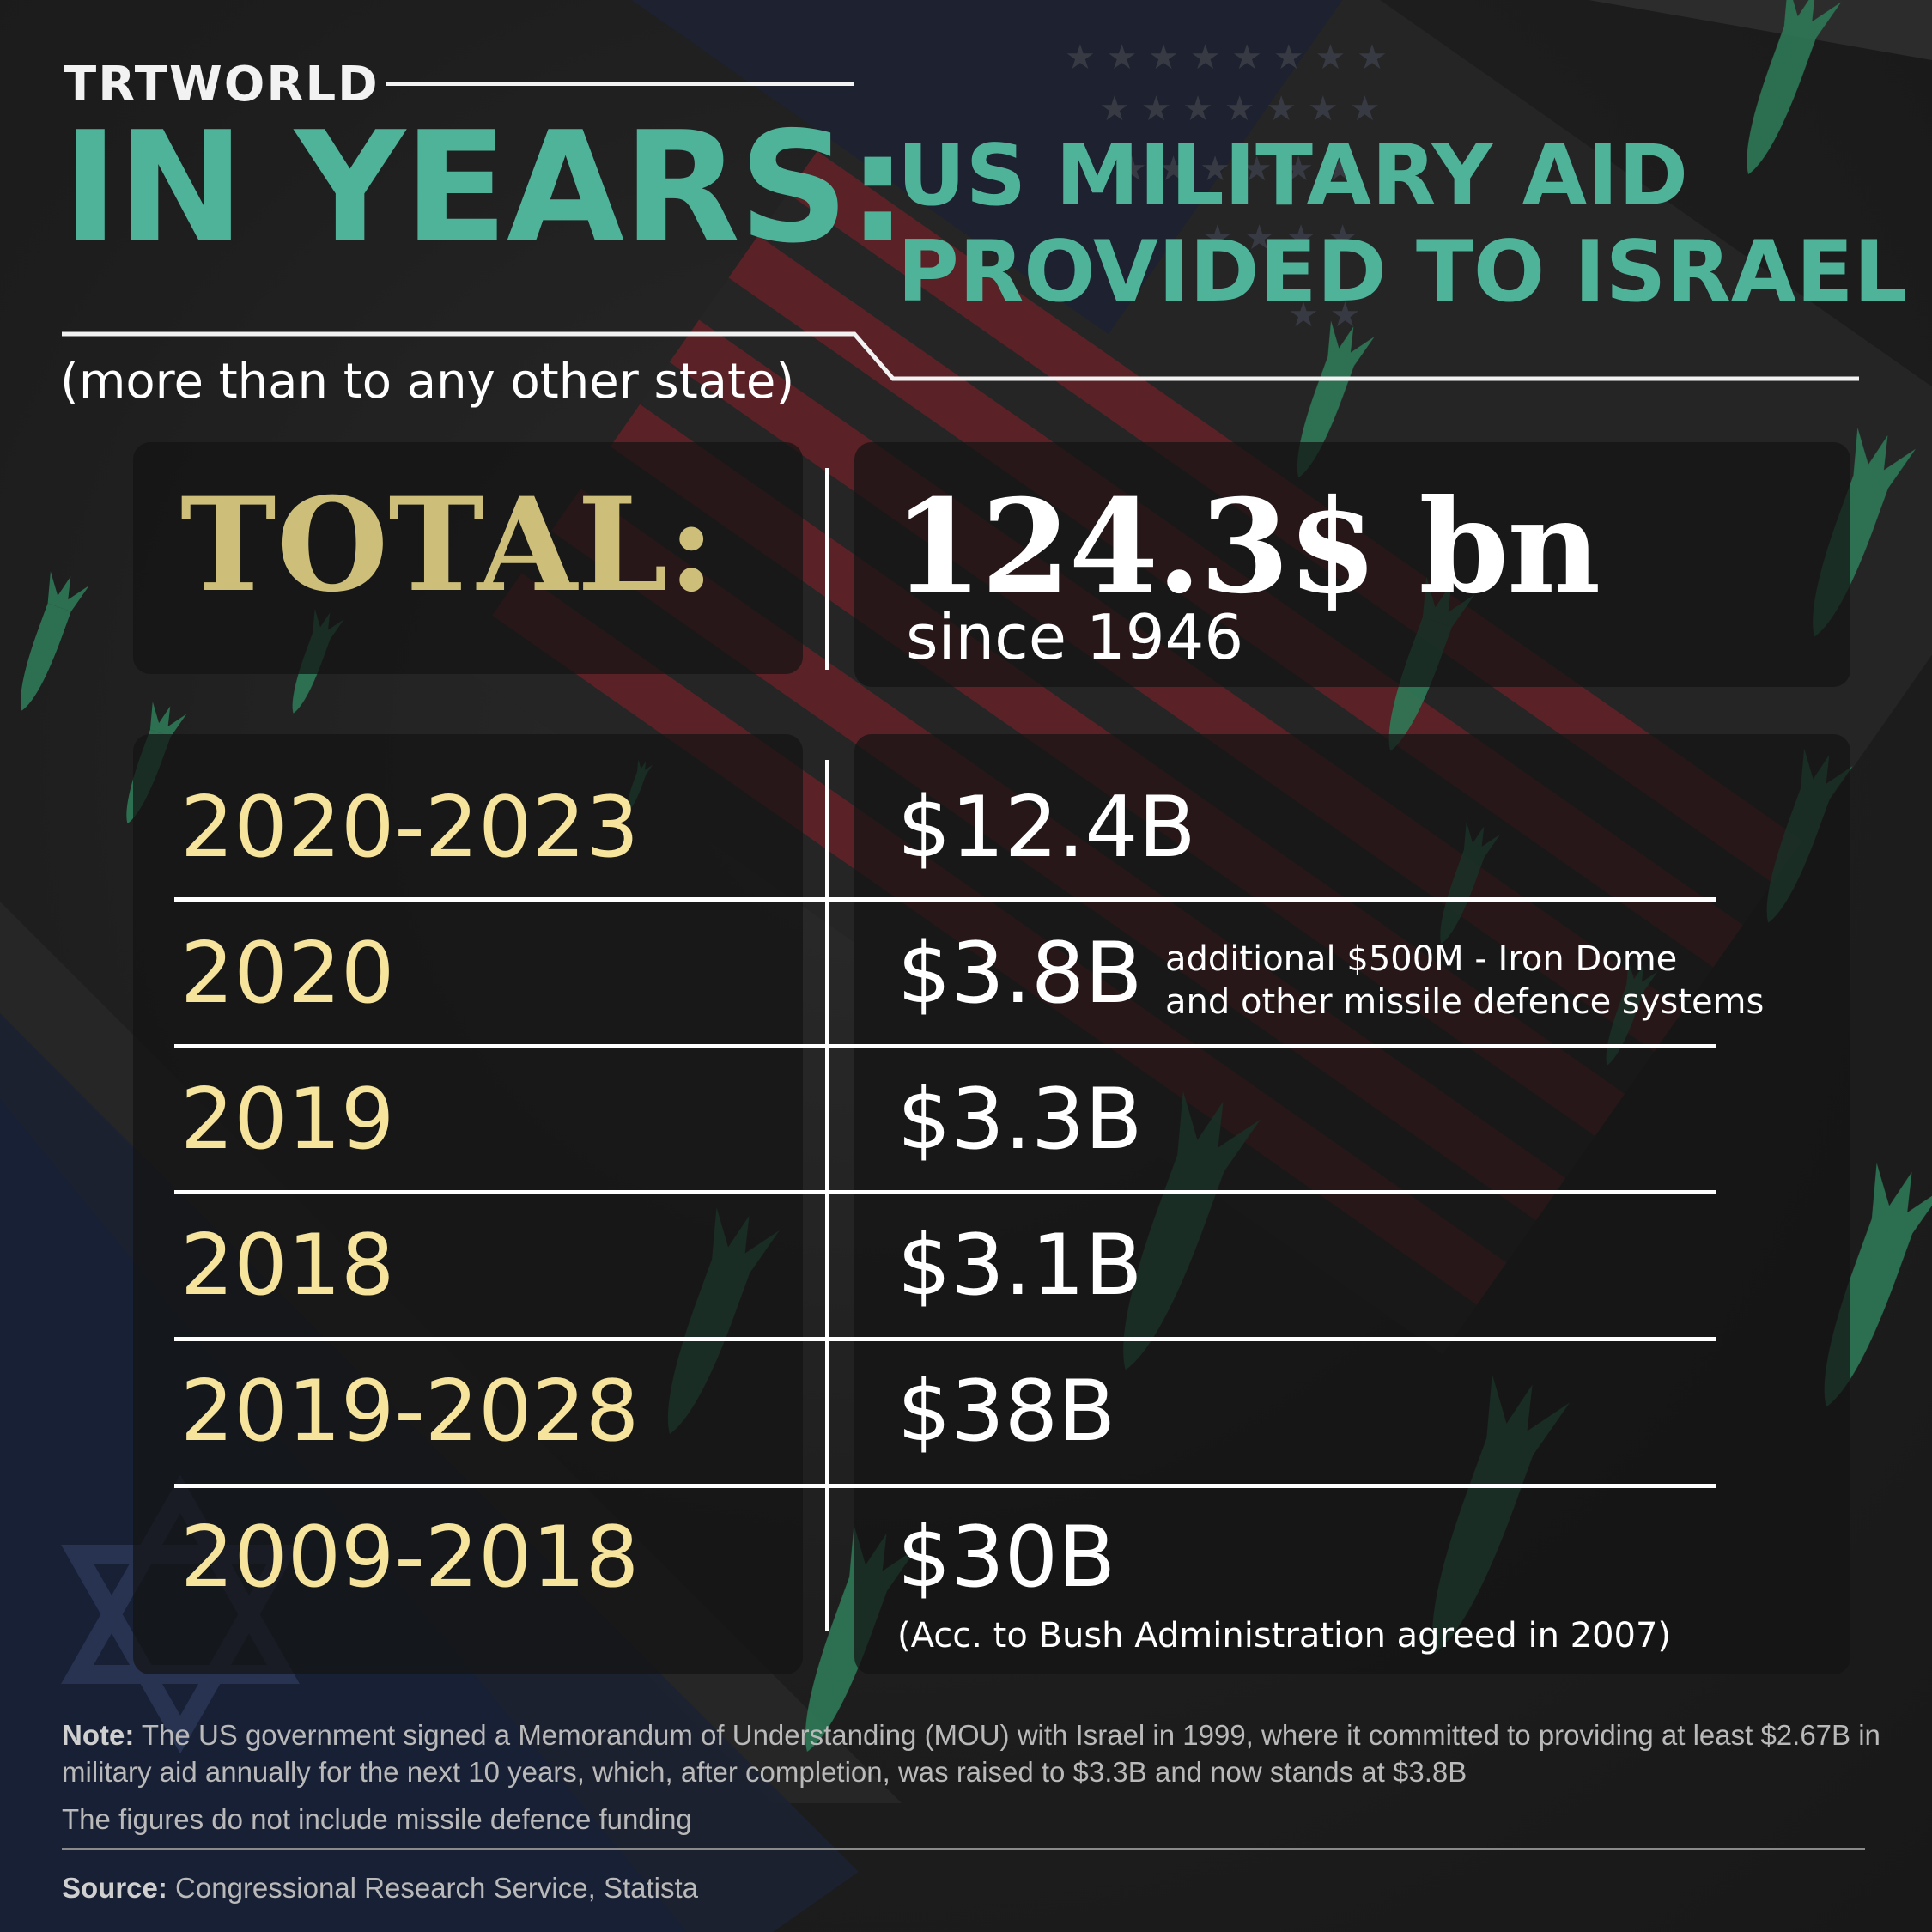 This screenshot has width=1932, height=1932. I want to click on headline-sub-line1: US MILITARY AID, so click(1293, 176).